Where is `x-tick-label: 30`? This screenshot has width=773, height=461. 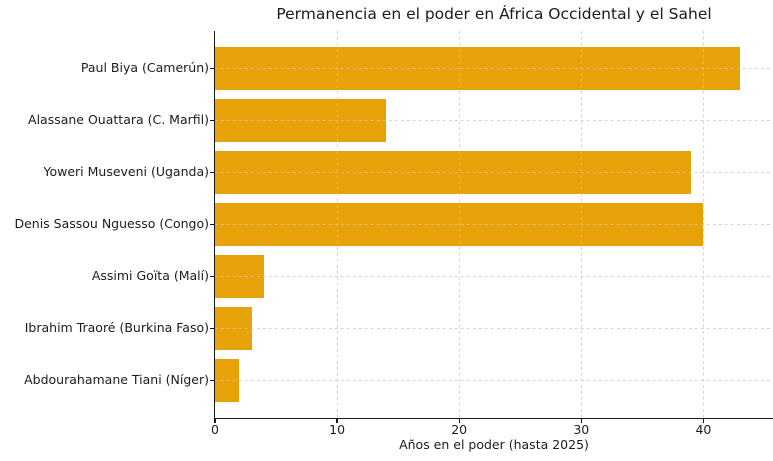 x-tick-label: 30 is located at coordinates (581, 429).